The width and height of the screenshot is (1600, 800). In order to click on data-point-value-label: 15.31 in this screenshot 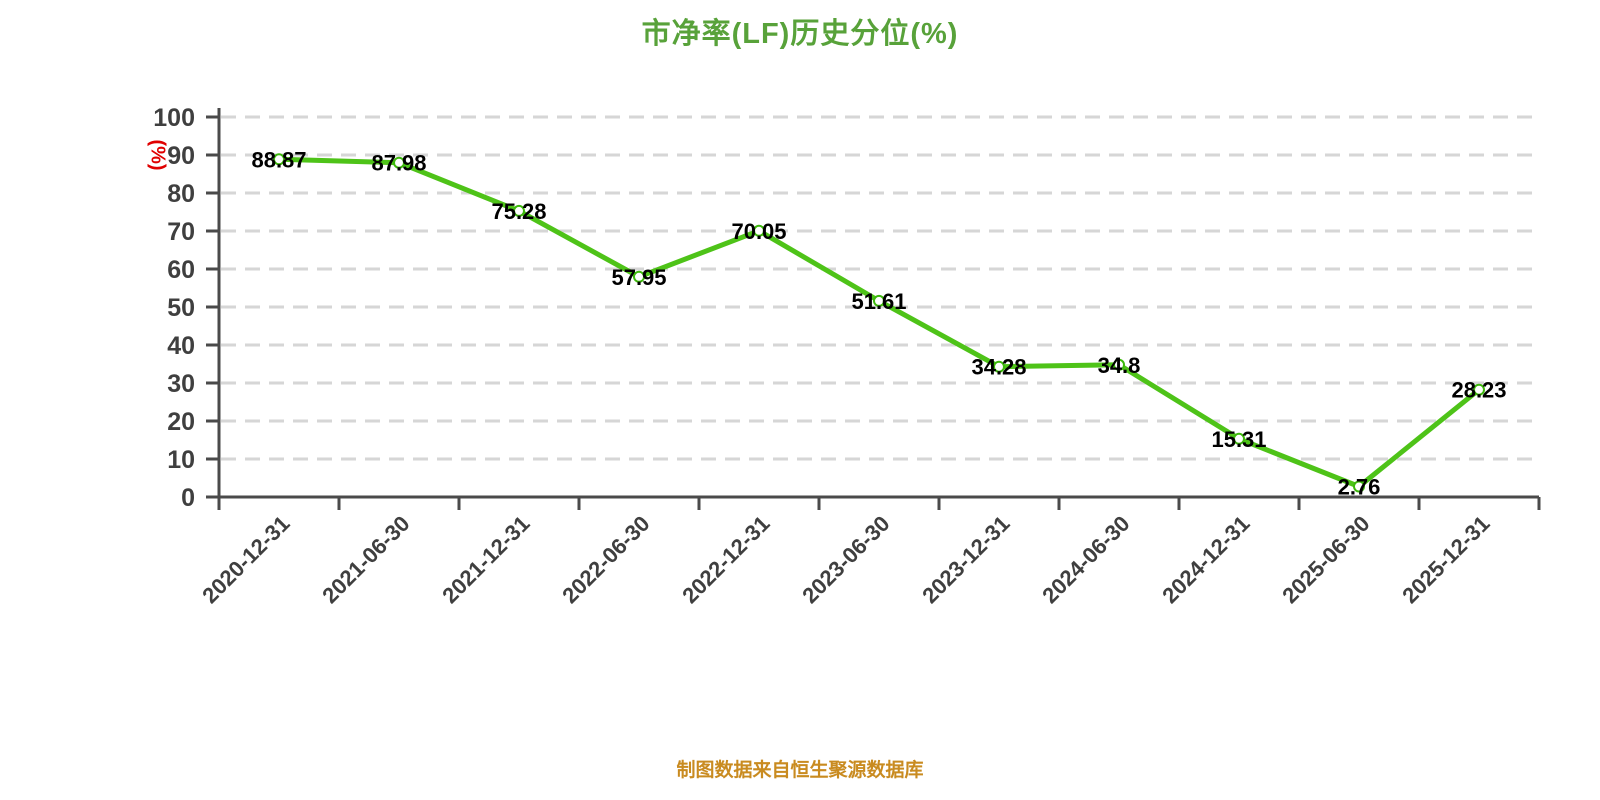, I will do `click(1238, 439)`.